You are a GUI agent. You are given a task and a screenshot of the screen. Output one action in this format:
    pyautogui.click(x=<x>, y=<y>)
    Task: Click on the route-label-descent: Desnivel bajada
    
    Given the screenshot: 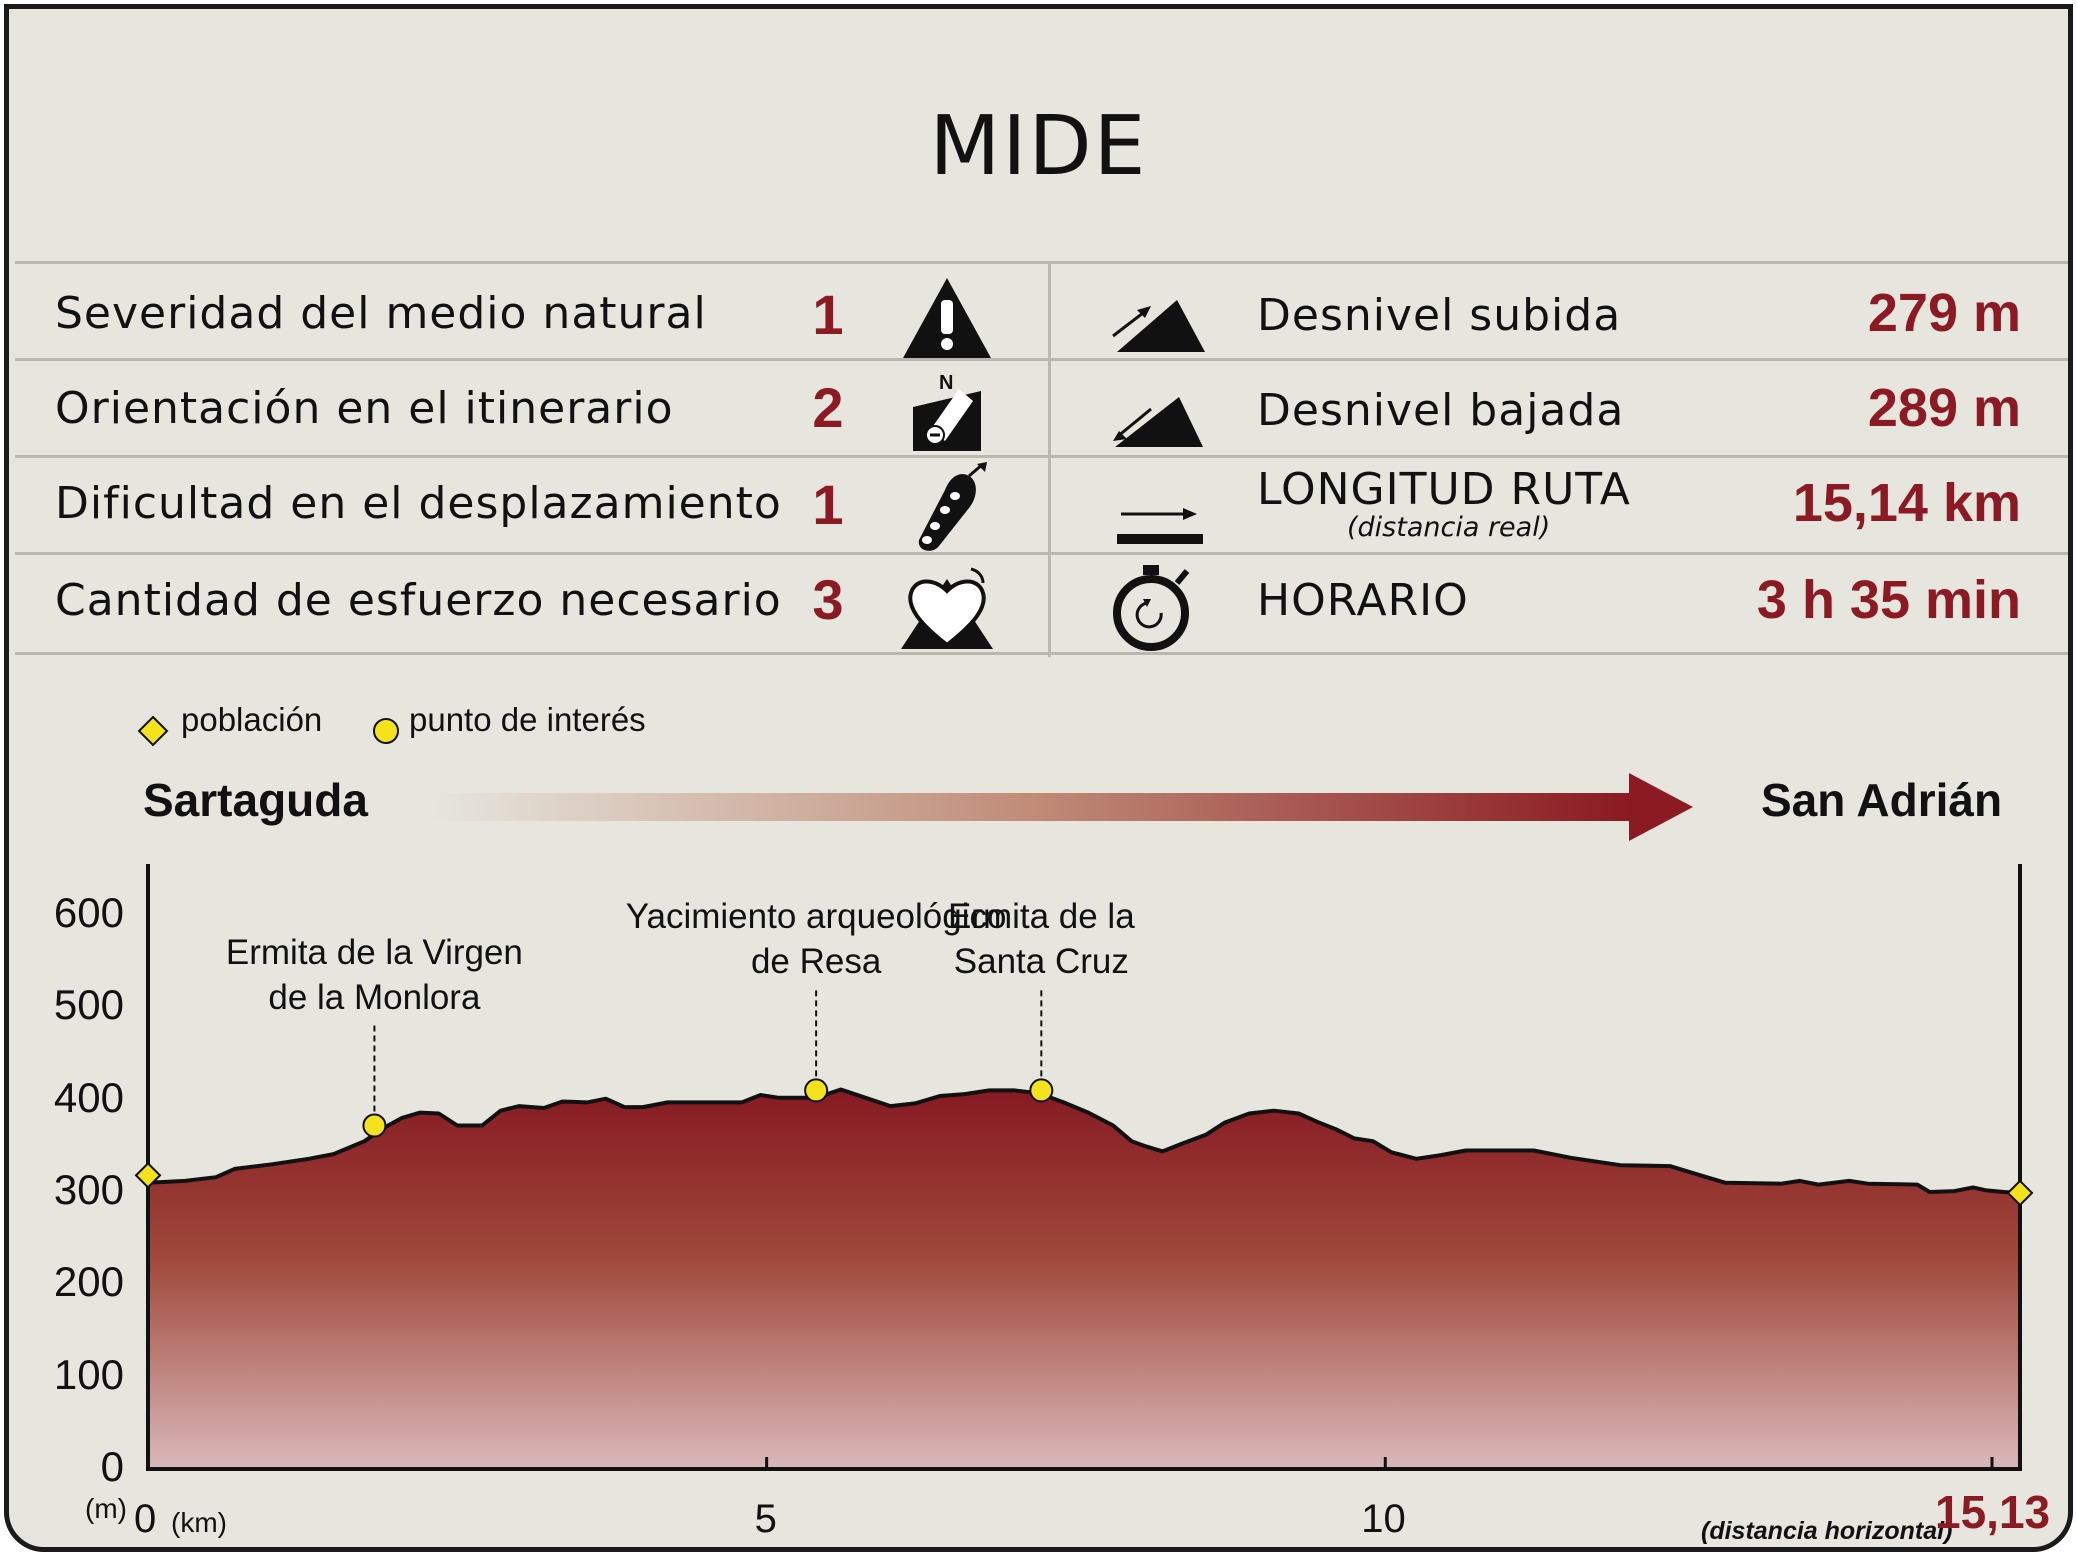 What is the action you would take?
    pyautogui.click(x=1441, y=410)
    